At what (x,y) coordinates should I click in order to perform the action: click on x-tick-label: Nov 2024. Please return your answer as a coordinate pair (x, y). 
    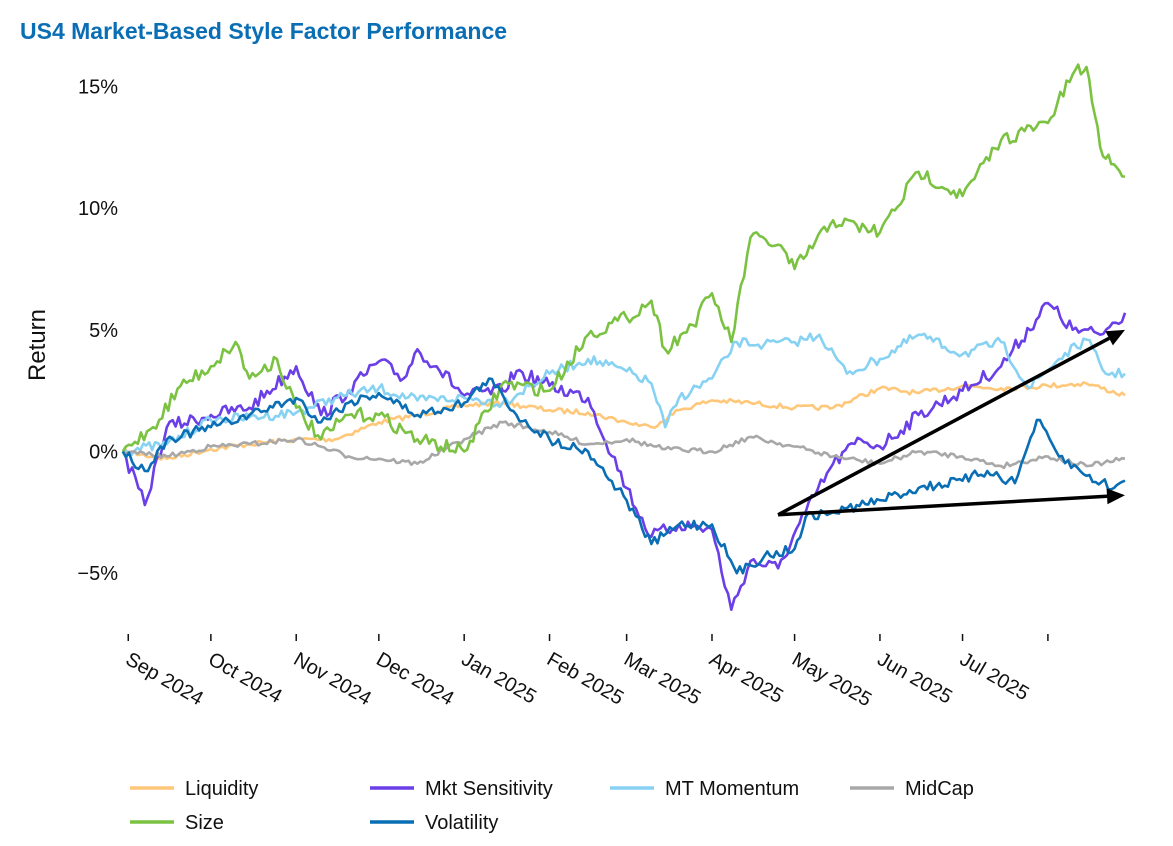
    Looking at the image, I should click on (332, 679).